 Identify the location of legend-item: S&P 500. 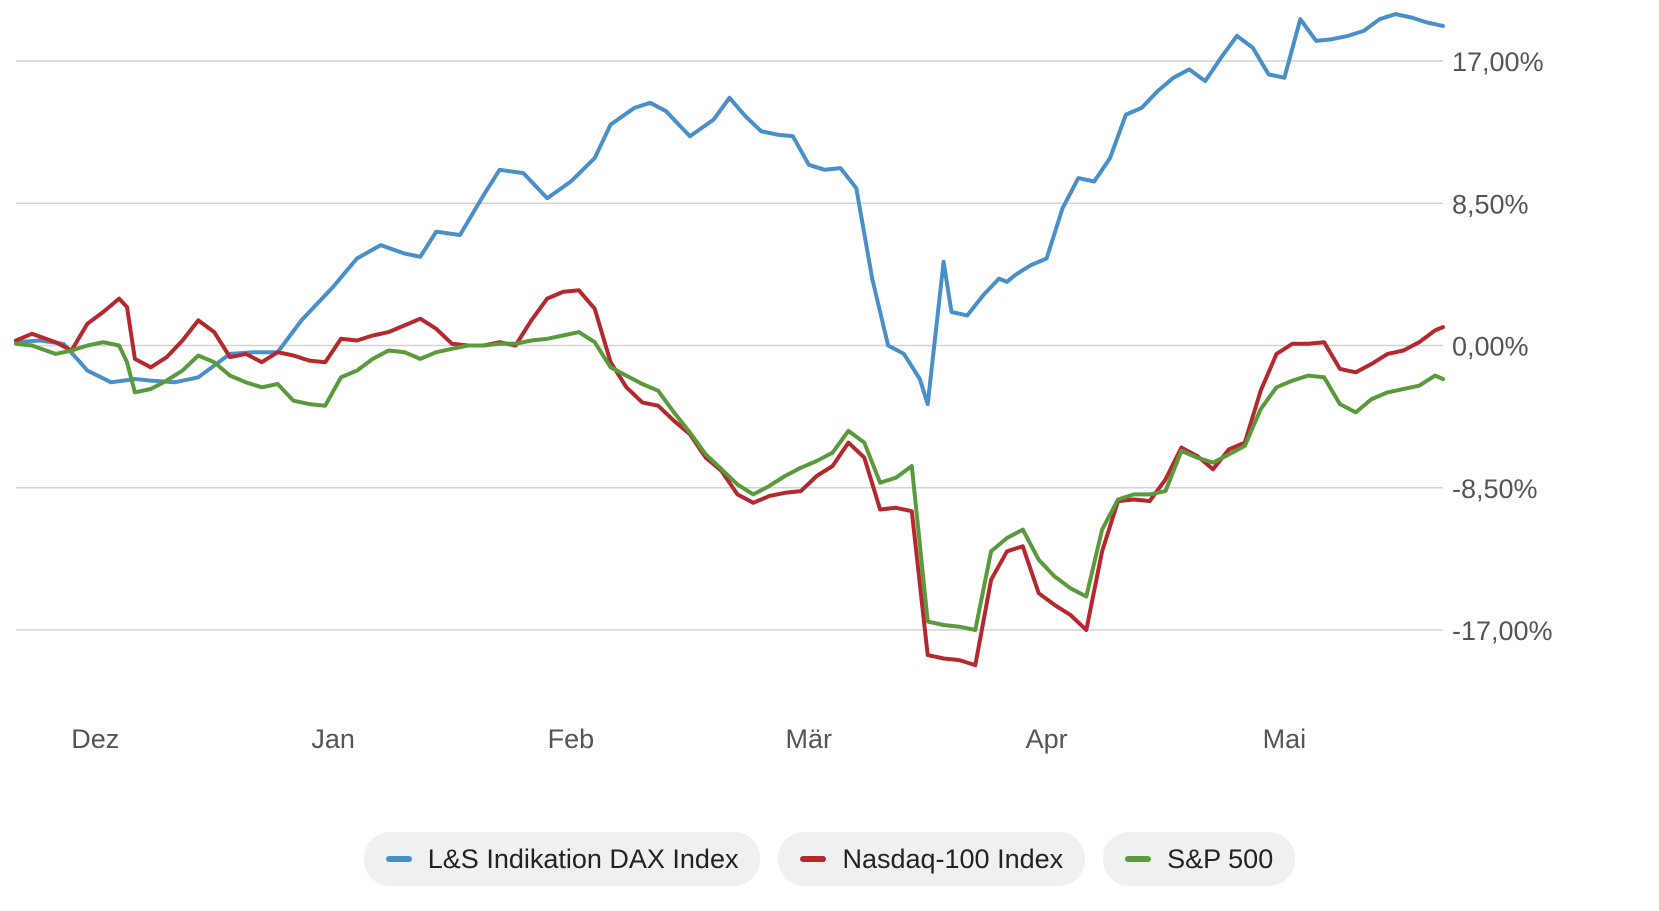
(1199, 859).